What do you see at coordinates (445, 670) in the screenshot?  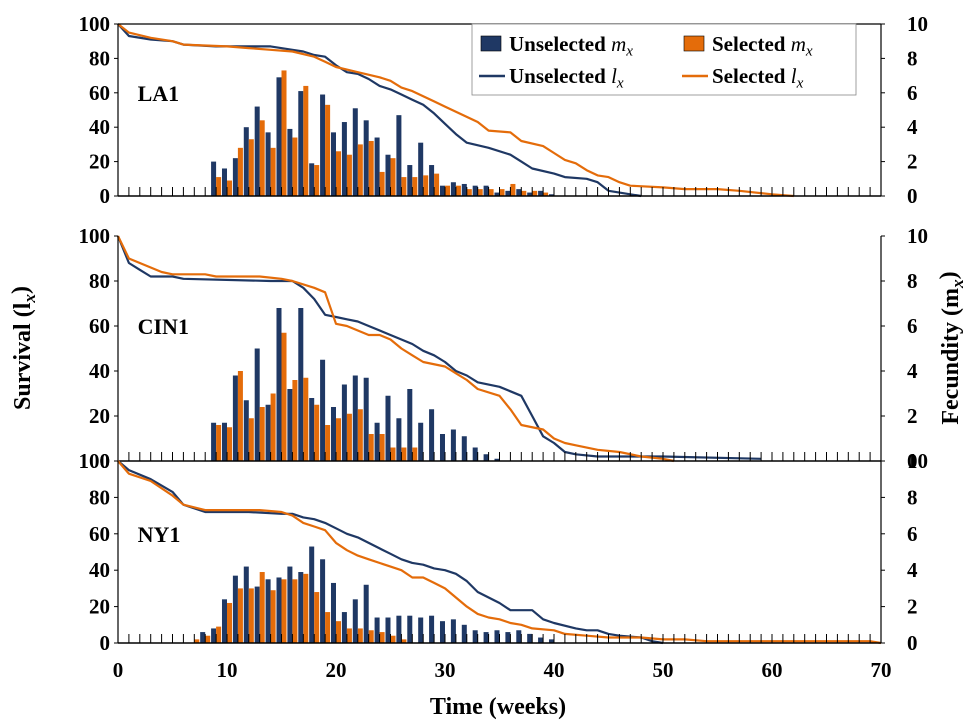 I see `x-tick-label: 30` at bounding box center [445, 670].